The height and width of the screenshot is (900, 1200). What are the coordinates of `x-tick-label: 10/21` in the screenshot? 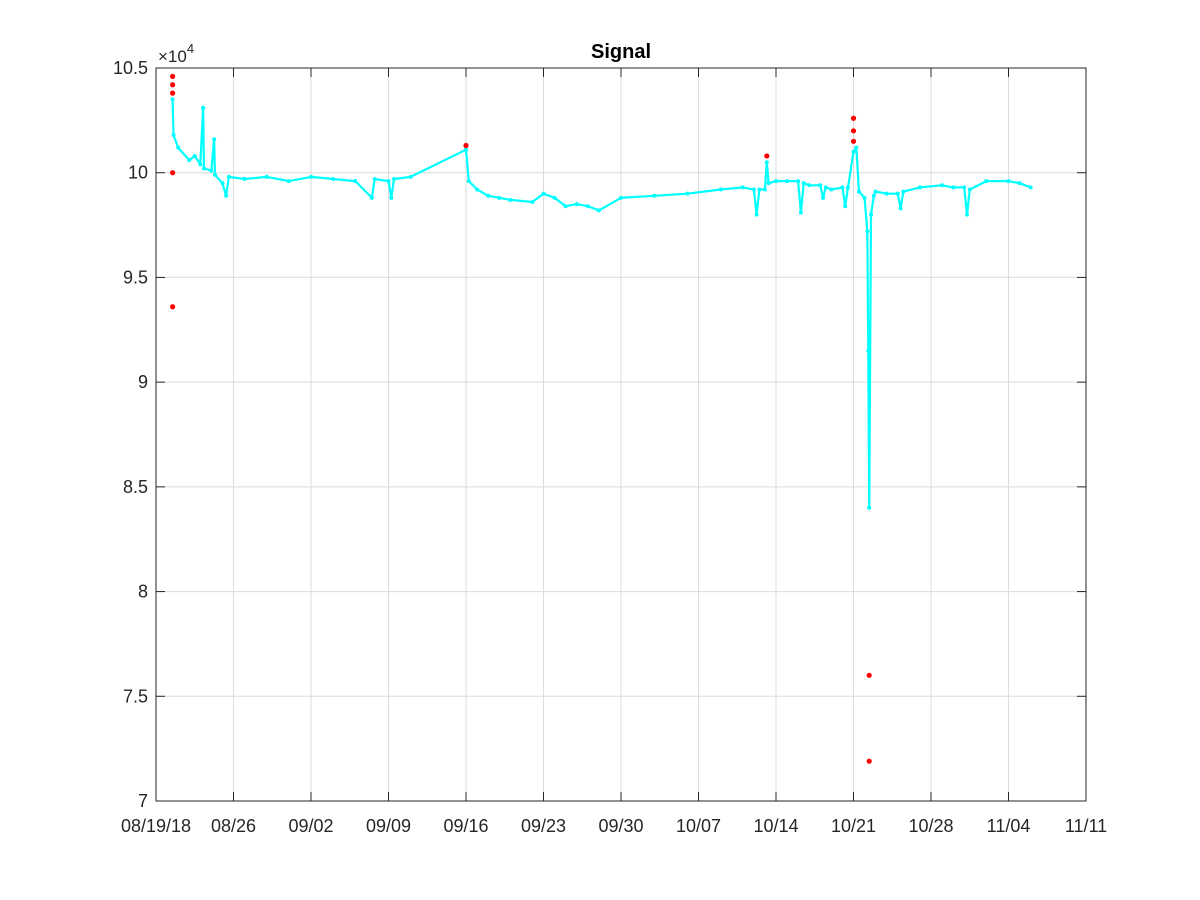 It's located at (853, 826).